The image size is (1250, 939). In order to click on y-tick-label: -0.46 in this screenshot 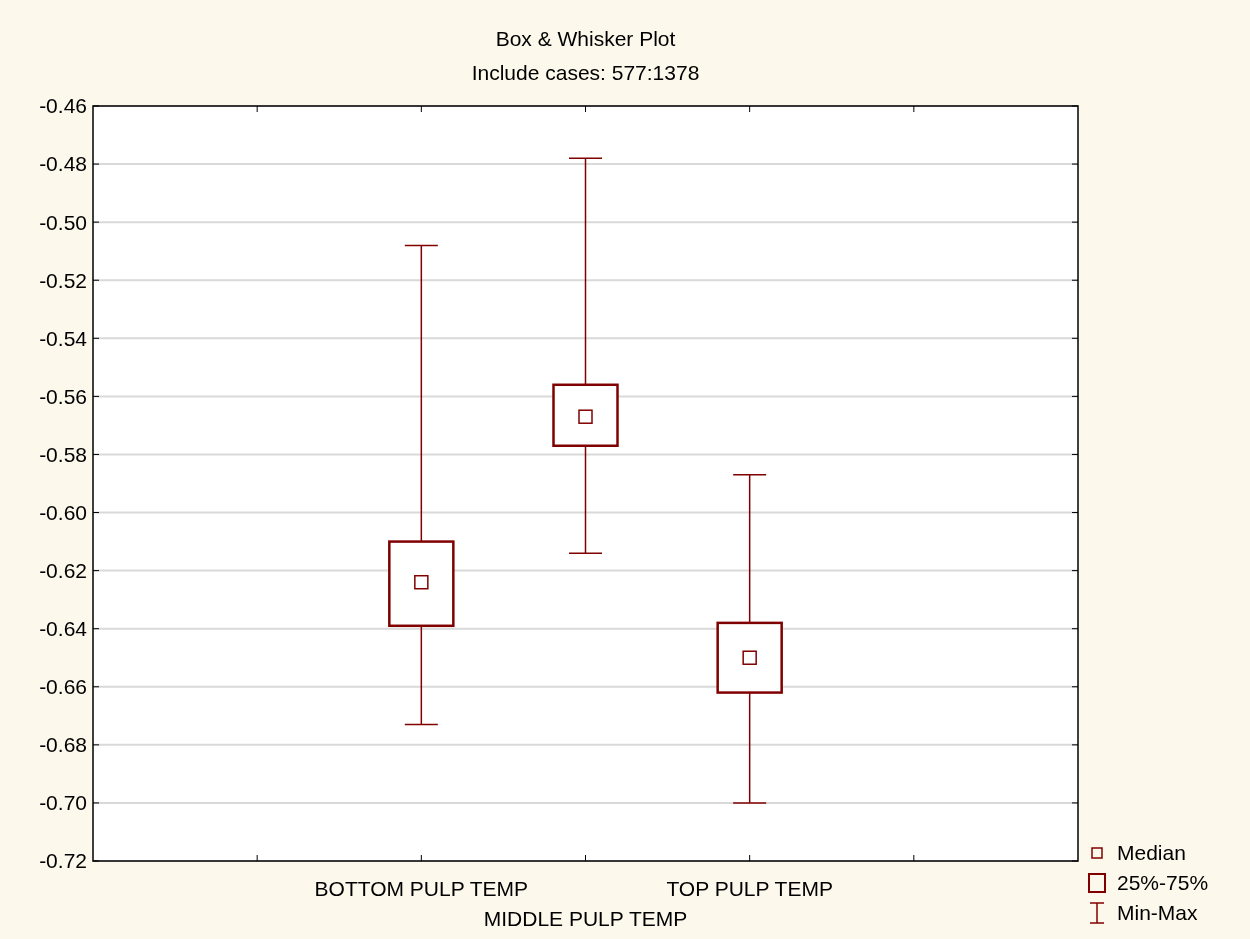, I will do `click(63, 106)`.